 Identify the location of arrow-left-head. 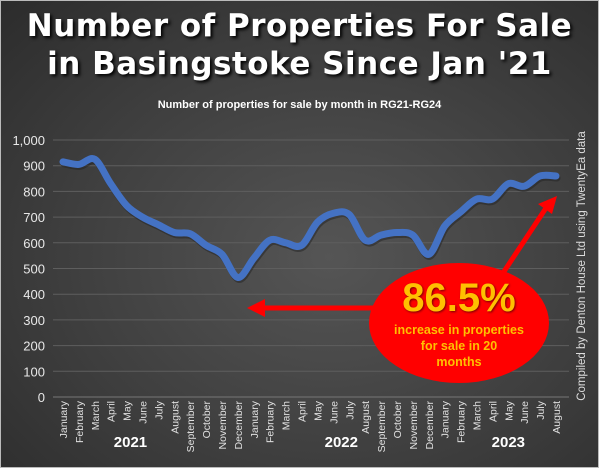
(256, 308).